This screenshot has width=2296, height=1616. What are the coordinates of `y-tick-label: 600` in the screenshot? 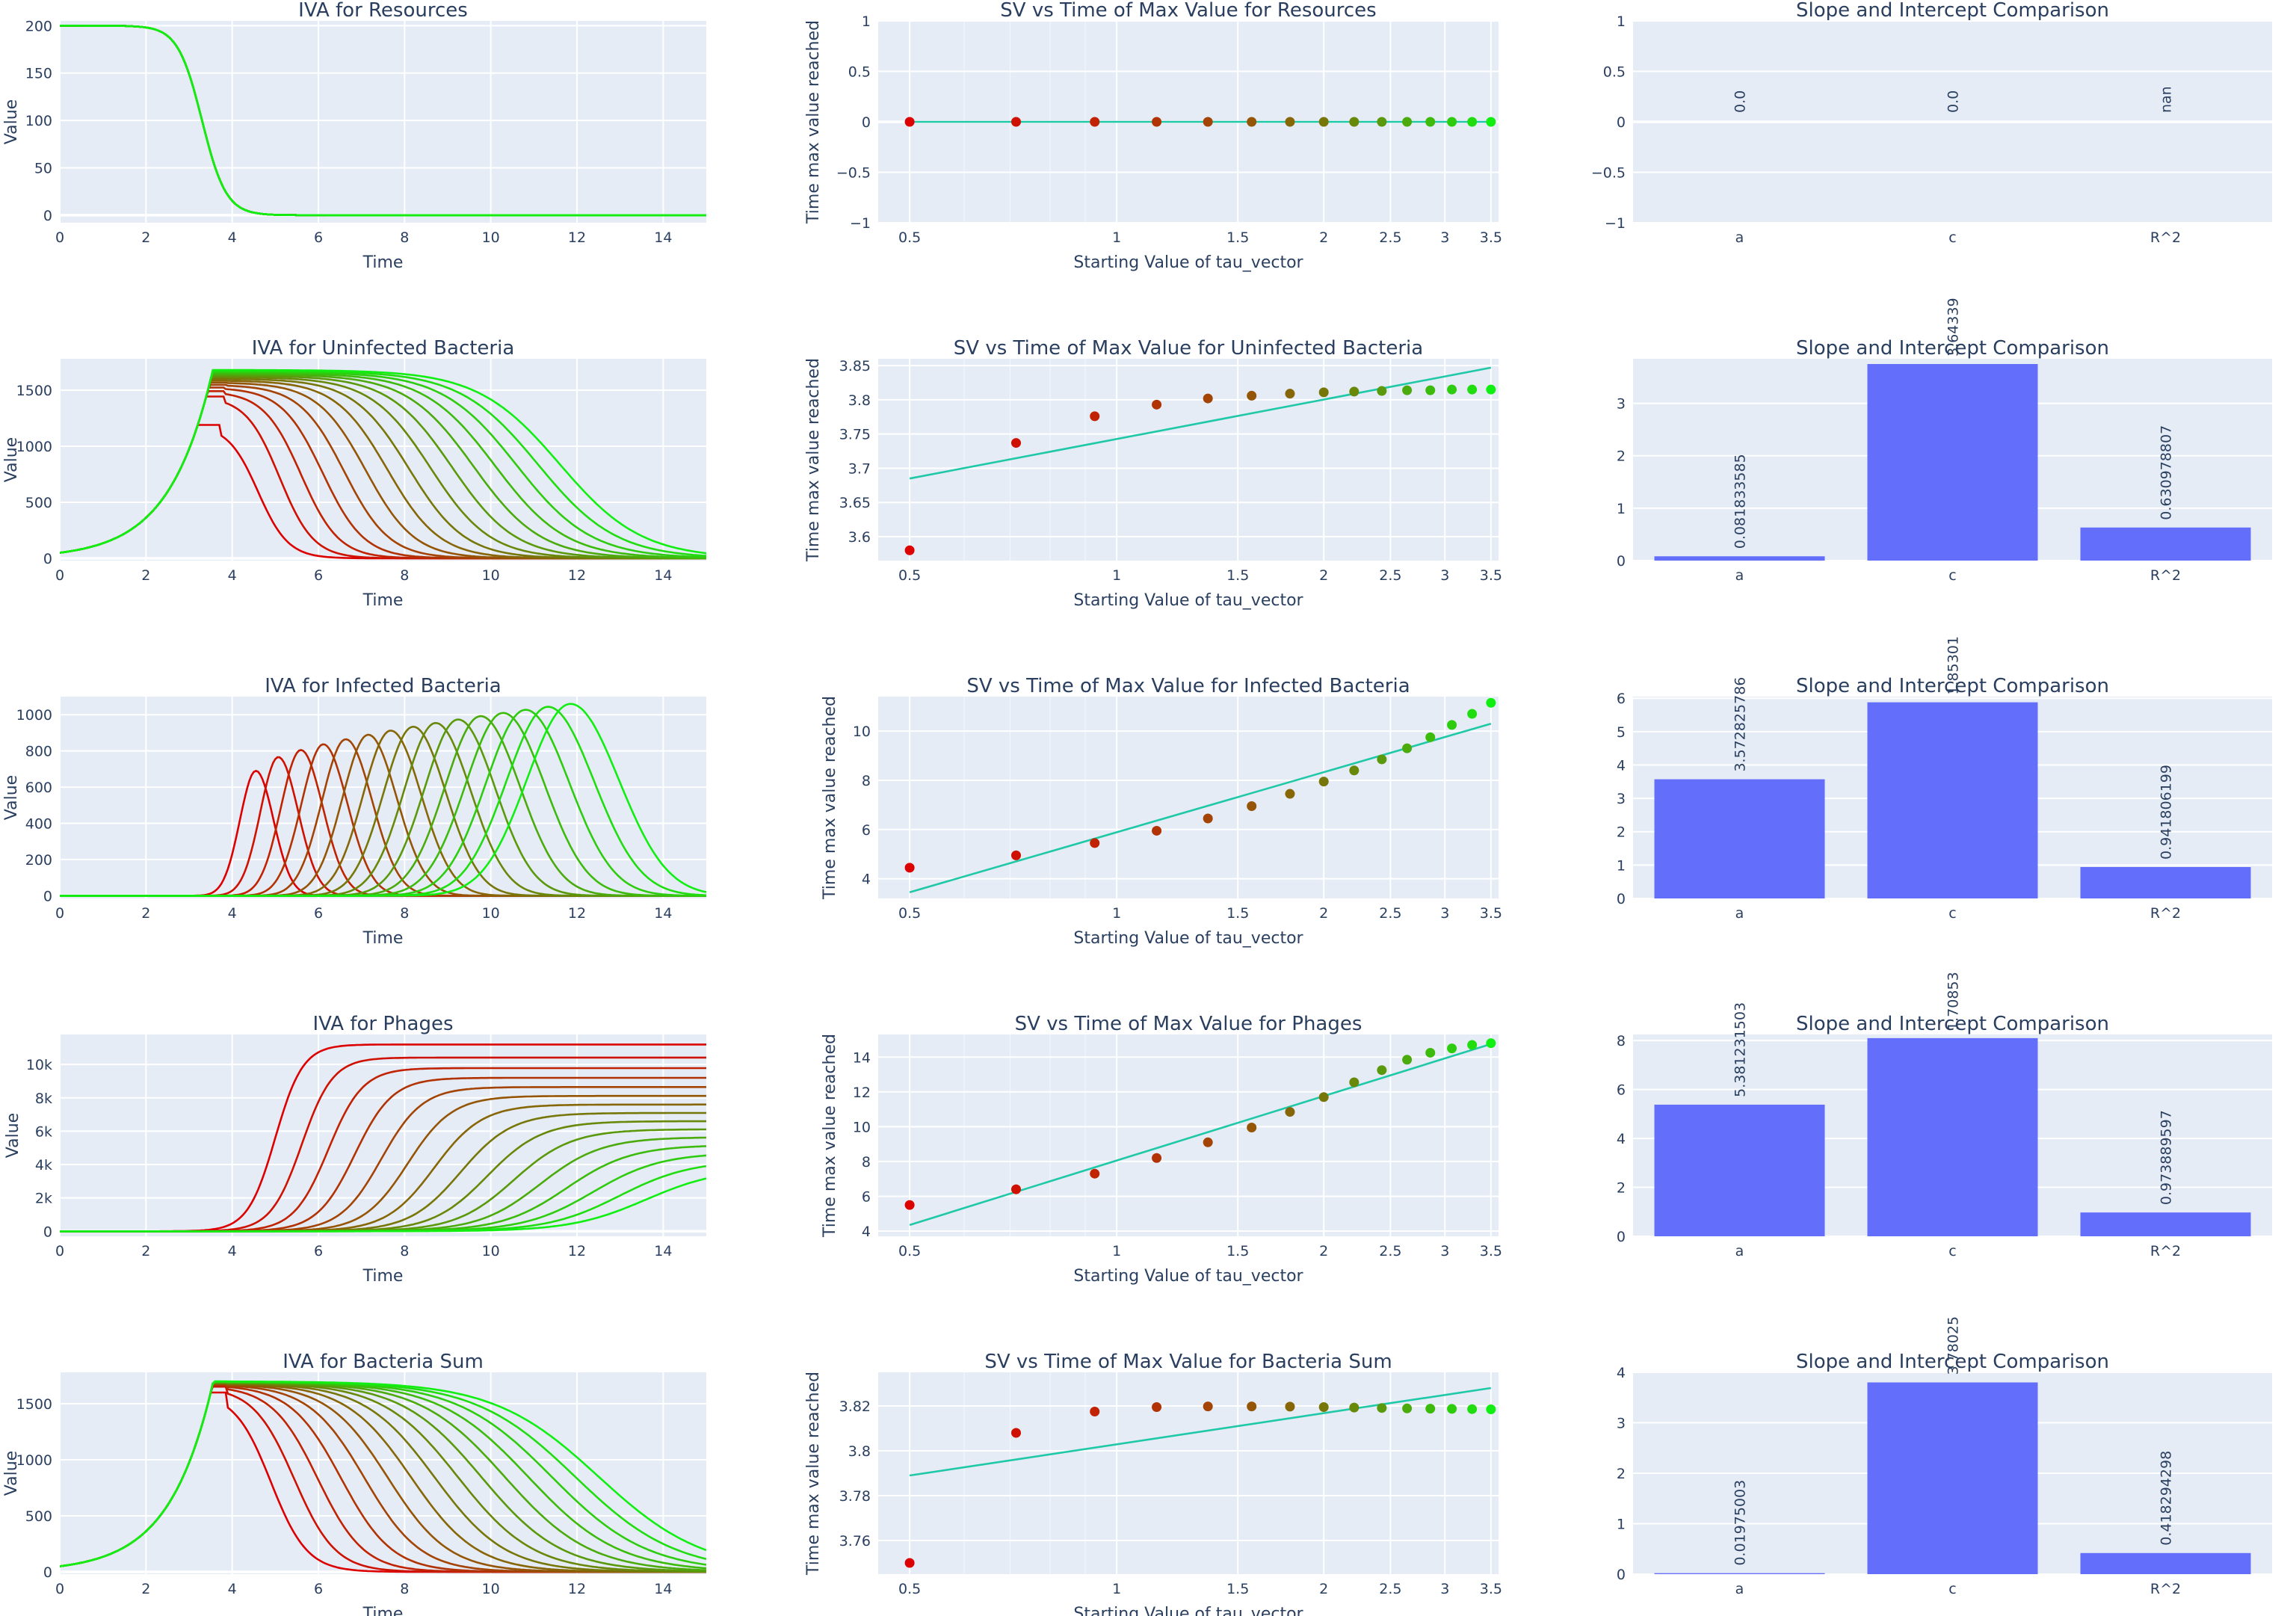 It's located at (39, 788).